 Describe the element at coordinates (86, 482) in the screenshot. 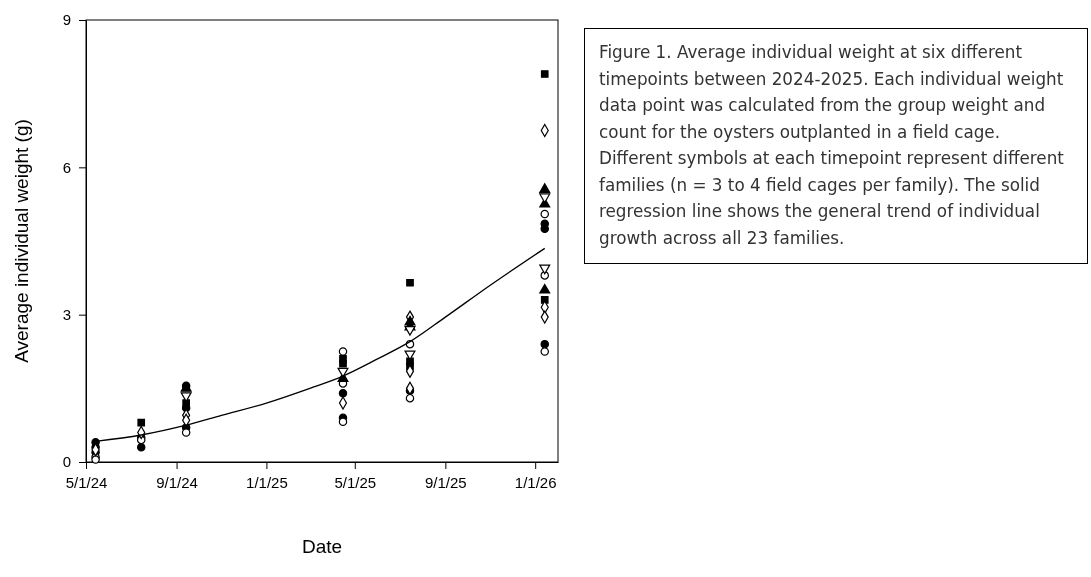

I see `x-tick-label: 5/1/24` at that location.